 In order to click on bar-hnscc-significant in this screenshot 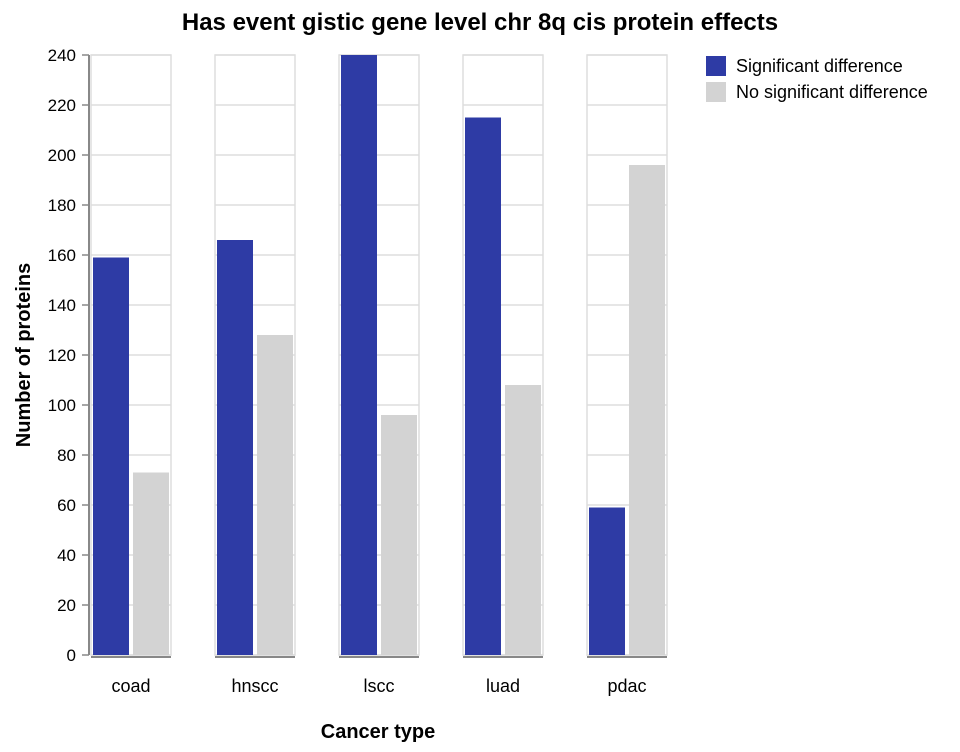, I will do `click(235, 447)`.